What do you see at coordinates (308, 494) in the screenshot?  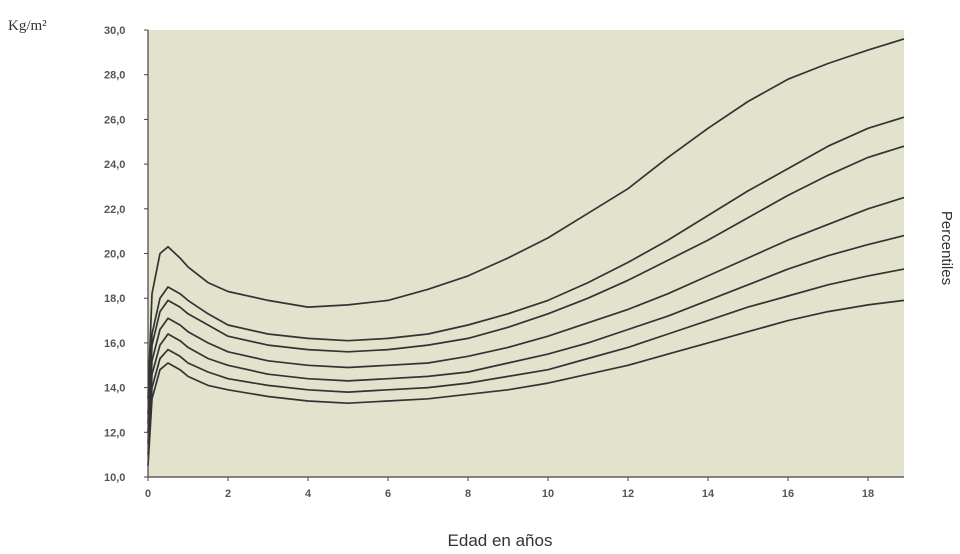 I see `x-tick-label: 4` at bounding box center [308, 494].